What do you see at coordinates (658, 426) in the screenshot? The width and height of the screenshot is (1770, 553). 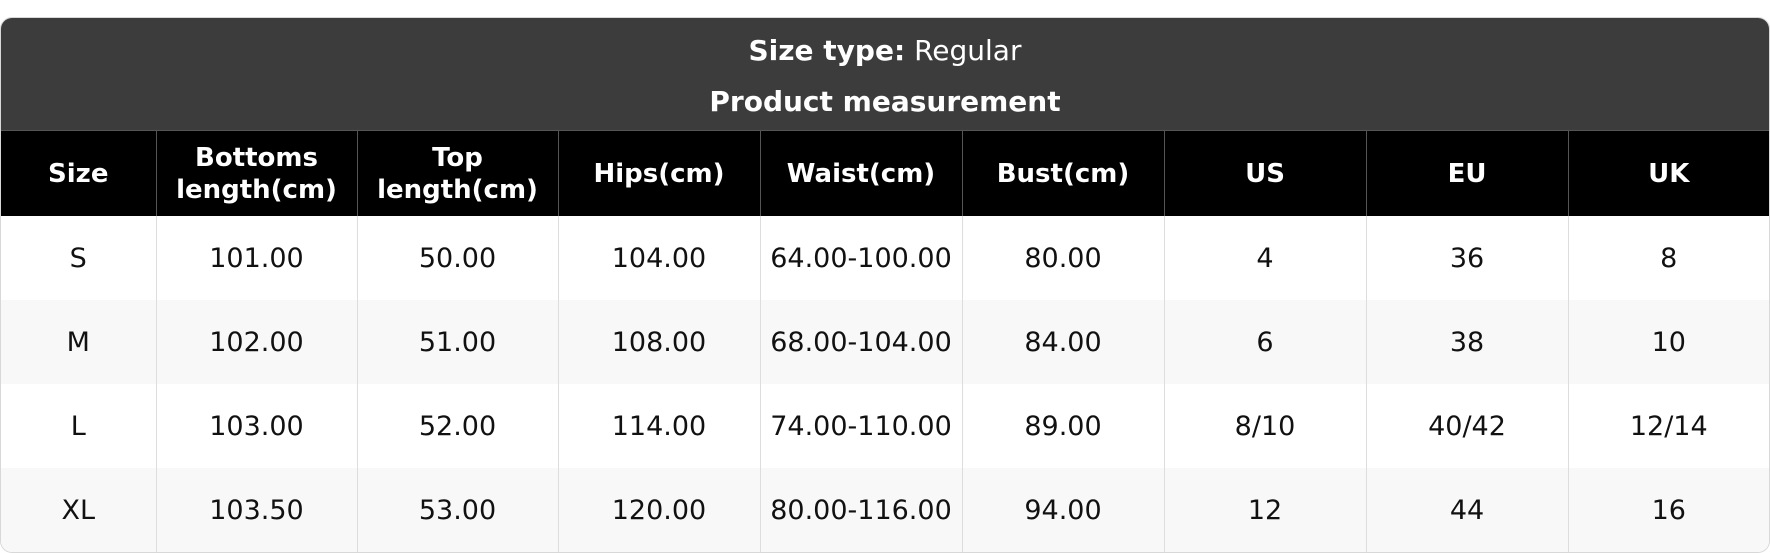 I see `table-cell: 114.00` at bounding box center [658, 426].